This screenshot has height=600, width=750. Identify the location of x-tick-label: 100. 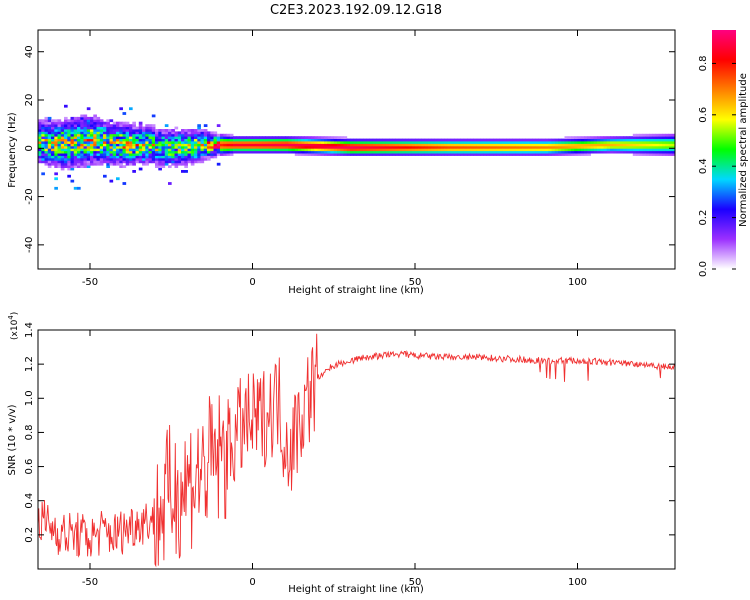
(577, 582).